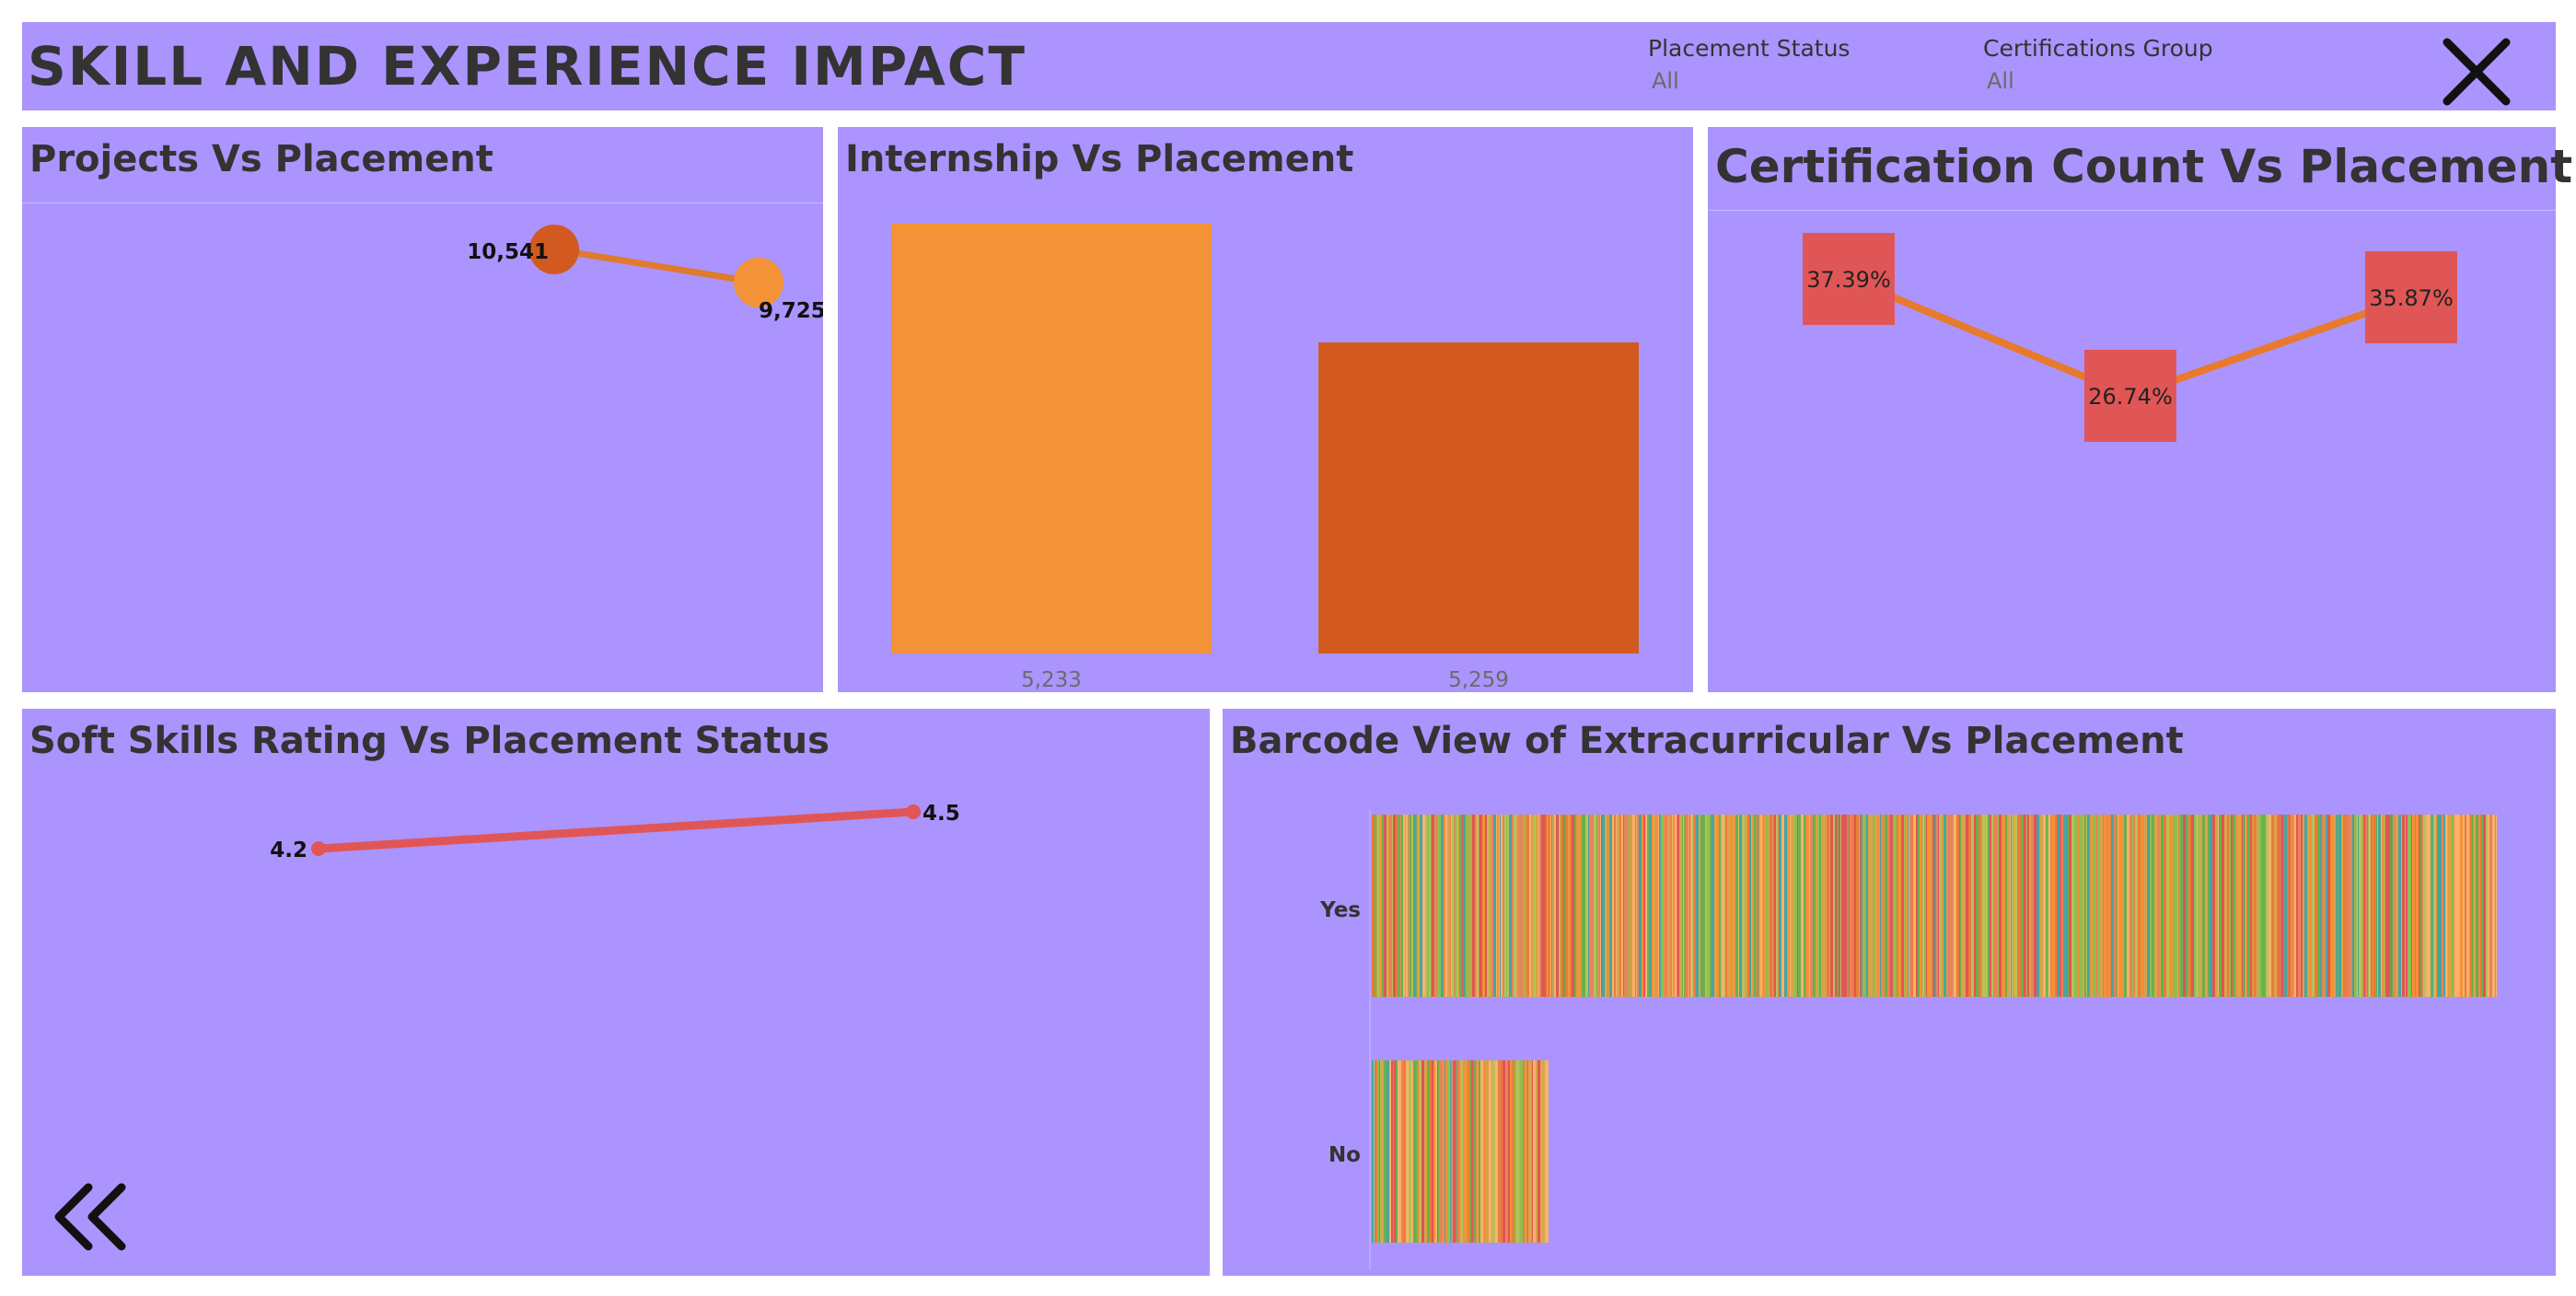 Image resolution: width=2576 pixels, height=1296 pixels. What do you see at coordinates (1099, 159) in the screenshot?
I see `internship-chart-title: Internship Vs Placement` at bounding box center [1099, 159].